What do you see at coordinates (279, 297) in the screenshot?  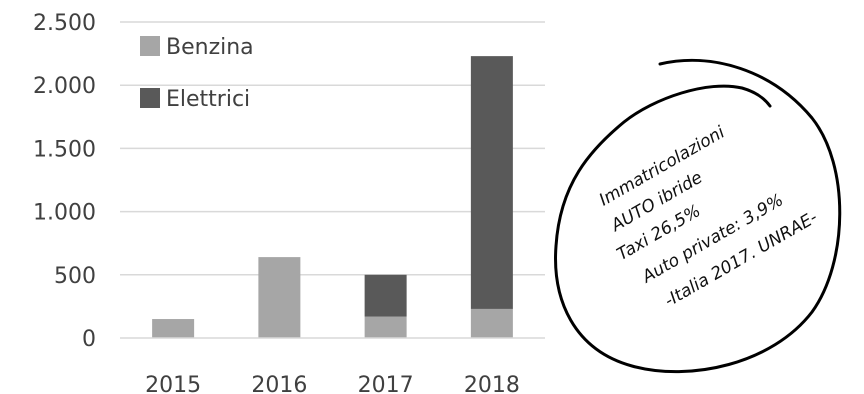 I see `bar-benzina-2016` at bounding box center [279, 297].